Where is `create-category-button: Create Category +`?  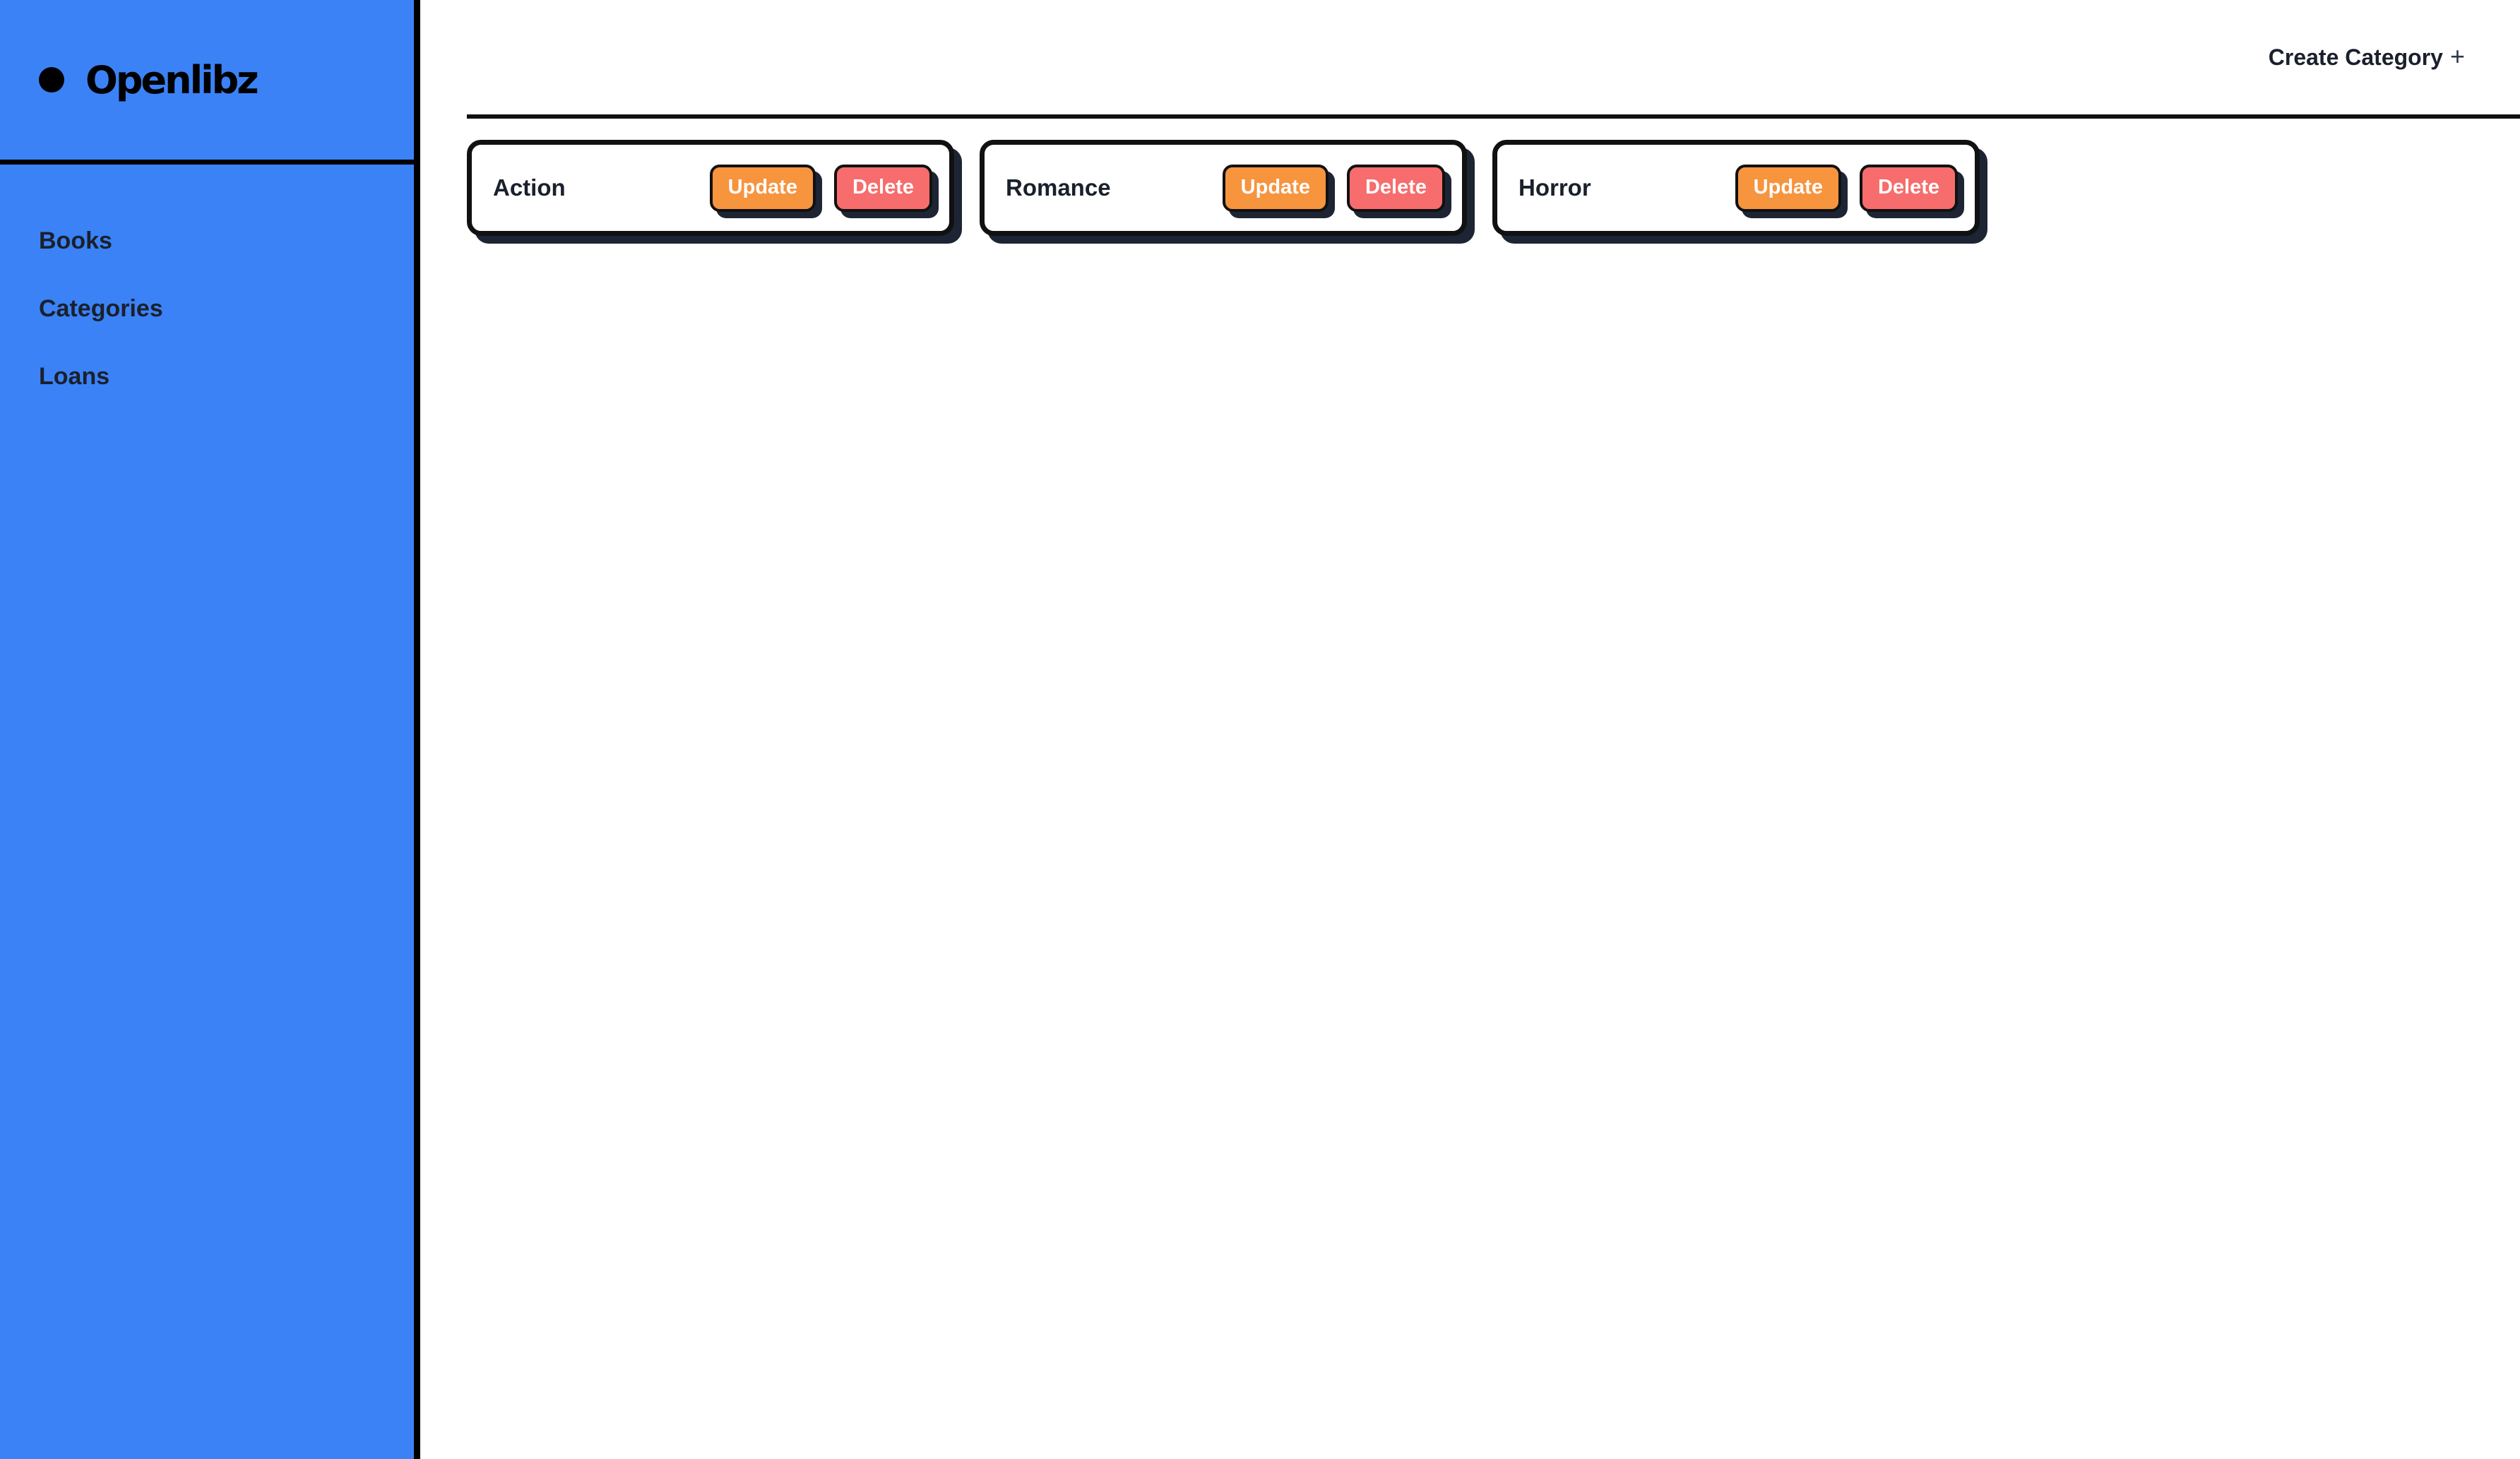
create-category-button: Create Category + is located at coordinates (2367, 58).